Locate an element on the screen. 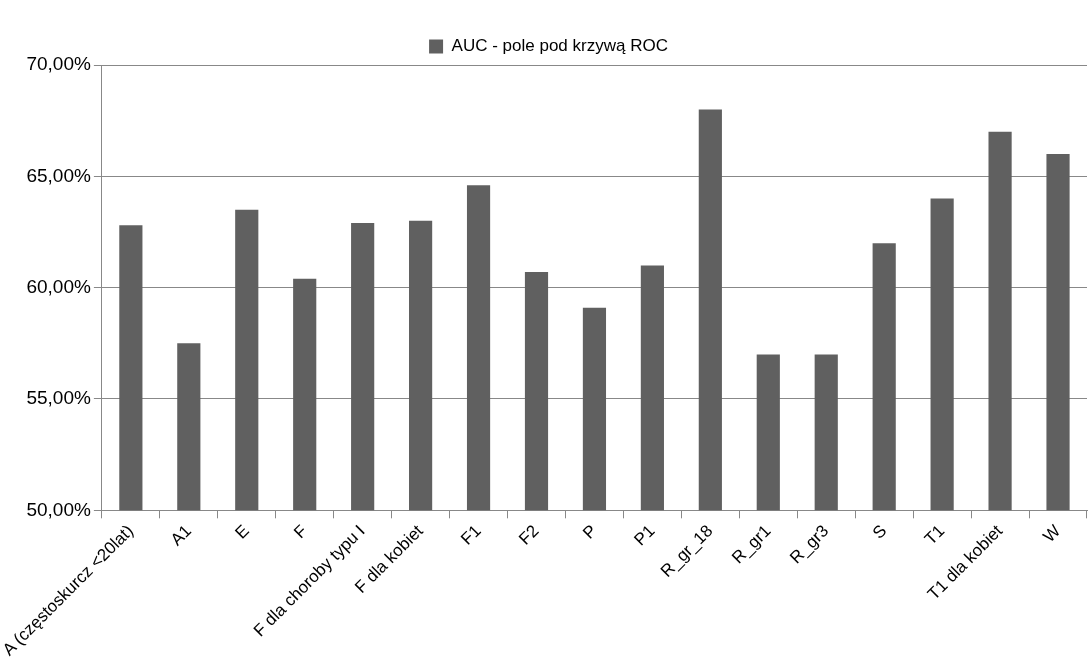 Image resolution: width=1089 pixels, height=668 pixels. y-tick-label: 70,00% is located at coordinates (58, 64).